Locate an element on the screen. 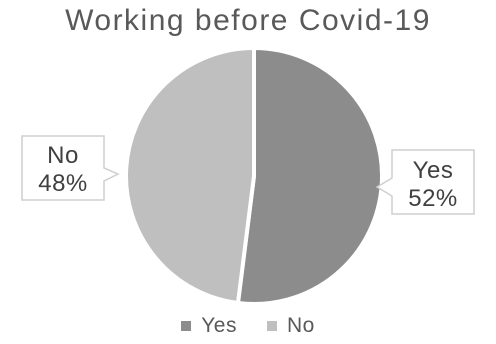 The width and height of the screenshot is (496, 344). data-label-no-percent: 48% is located at coordinates (63, 183).